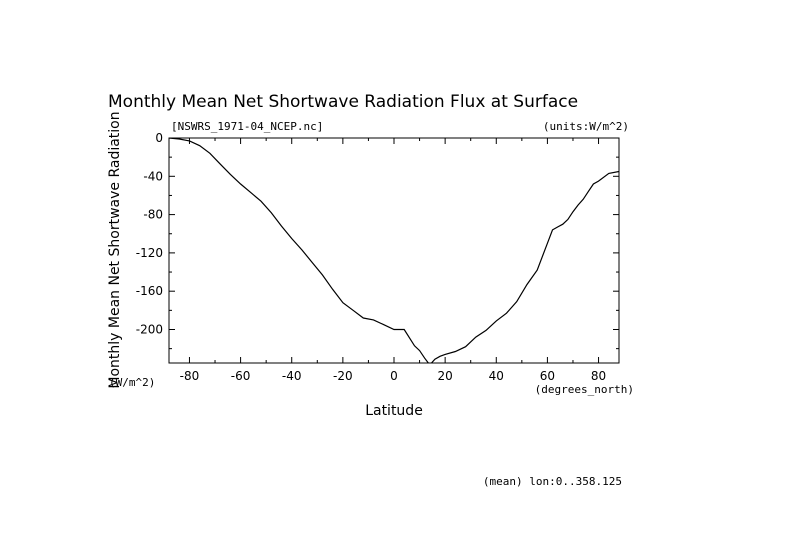  Describe the element at coordinates (584, 389) in the screenshot. I see `x-axis-units: (degrees_north)` at that location.